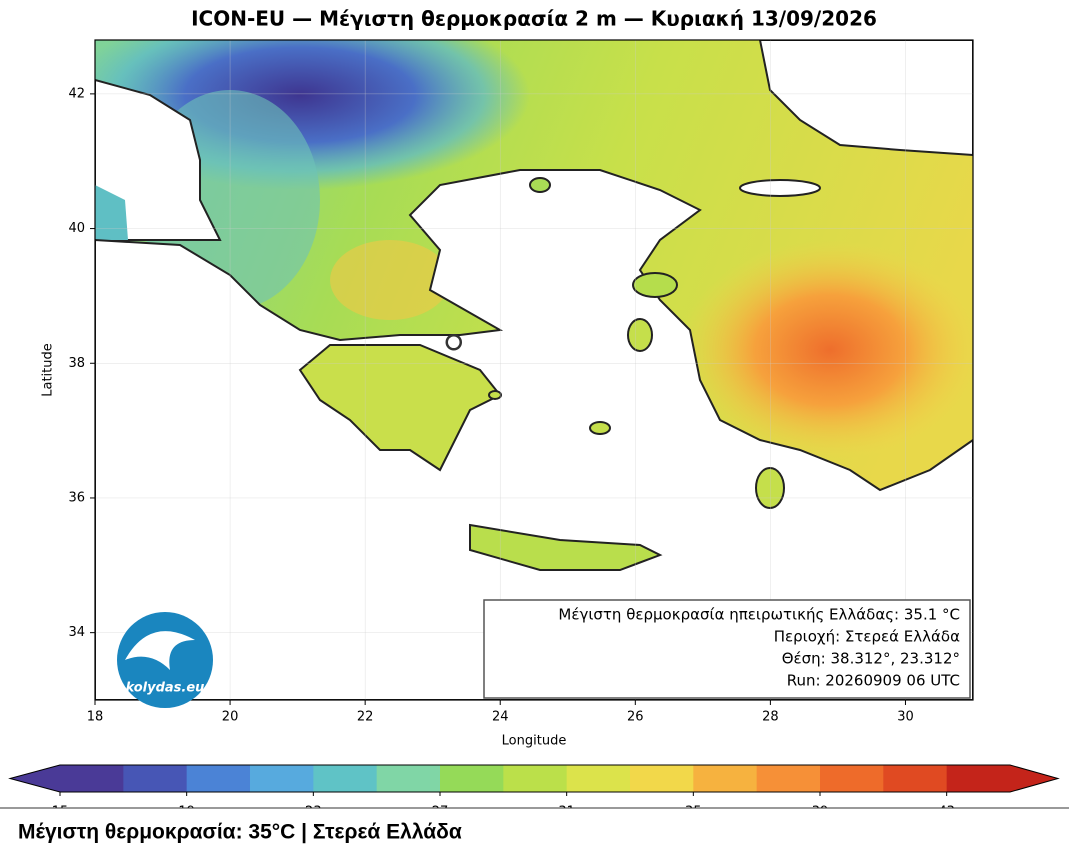 The width and height of the screenshot is (1069, 854). What do you see at coordinates (313, 812) in the screenshot?
I see `colorbar-tick-label: 23` at bounding box center [313, 812].